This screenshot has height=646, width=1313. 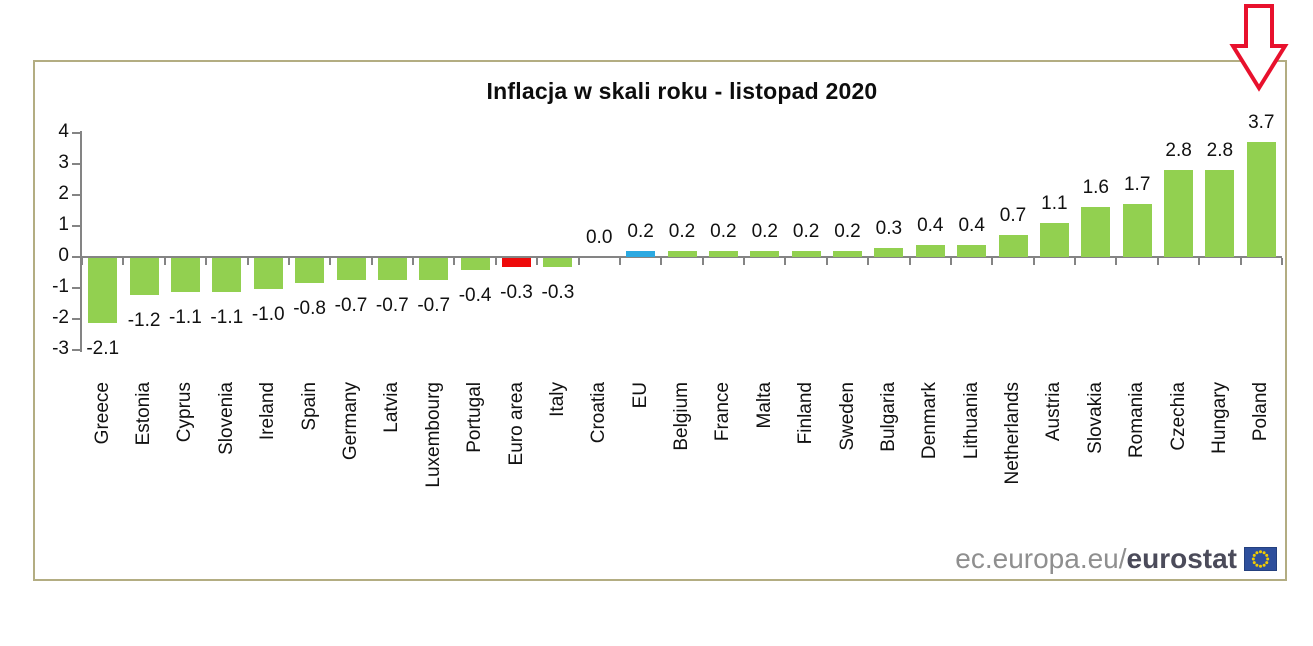 What do you see at coordinates (63, 193) in the screenshot?
I see `y-axis-tick-label: 2` at bounding box center [63, 193].